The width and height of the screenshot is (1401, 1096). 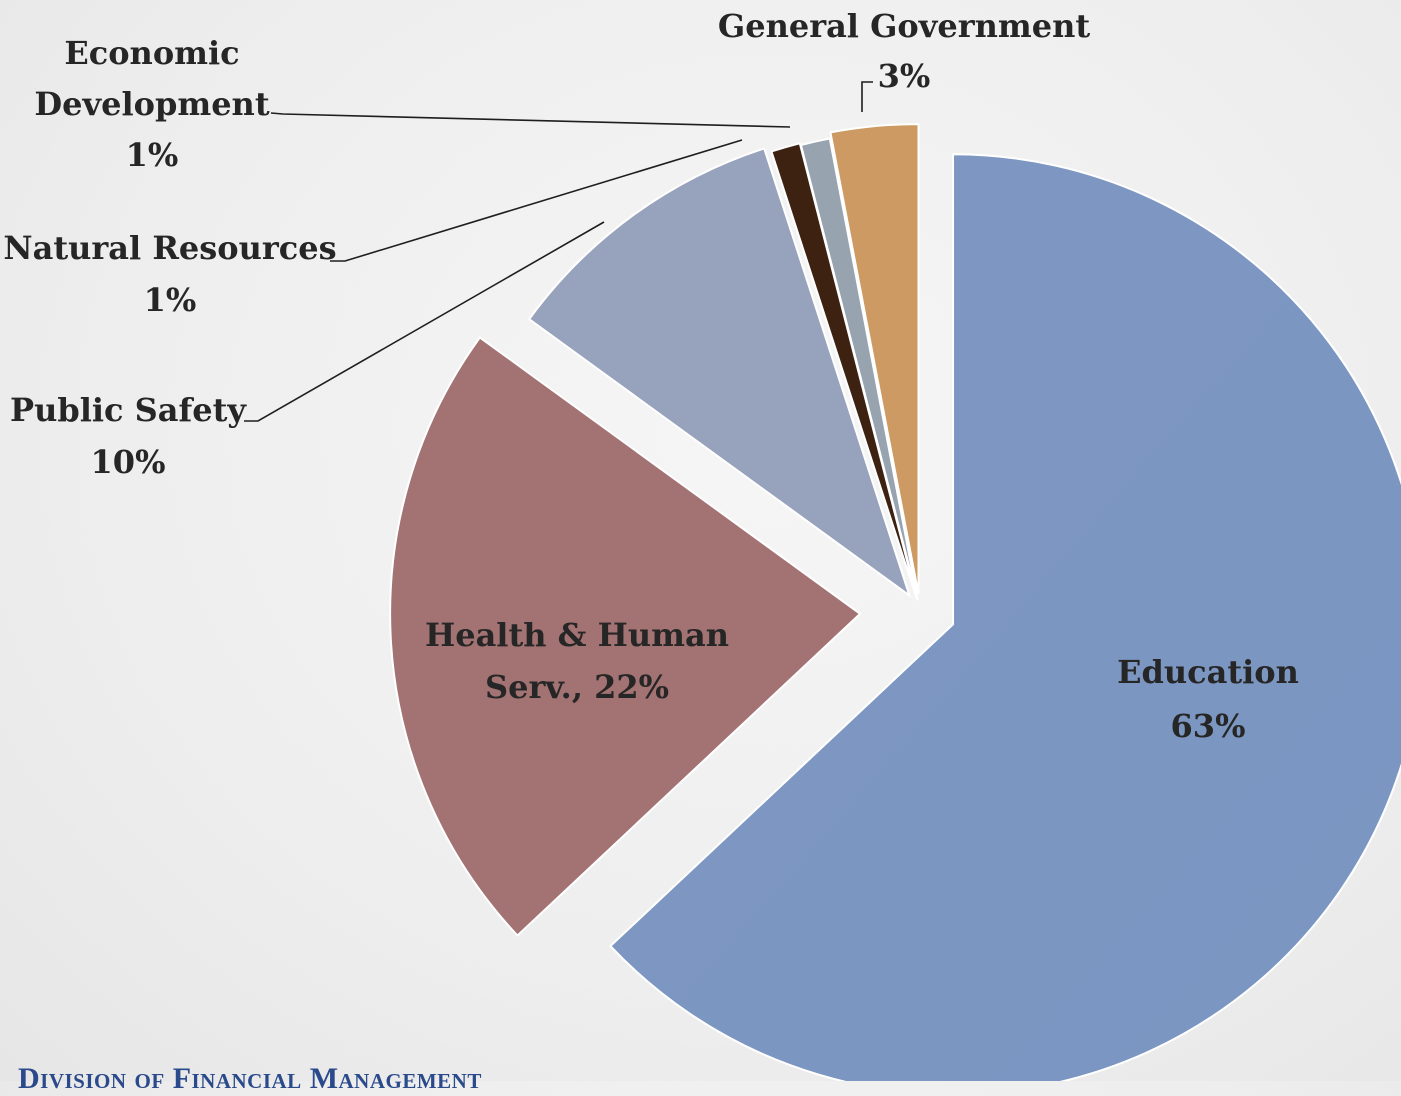 What do you see at coordinates (169, 274) in the screenshot?
I see `data-label-natural-resources: Natural Resources 1%` at bounding box center [169, 274].